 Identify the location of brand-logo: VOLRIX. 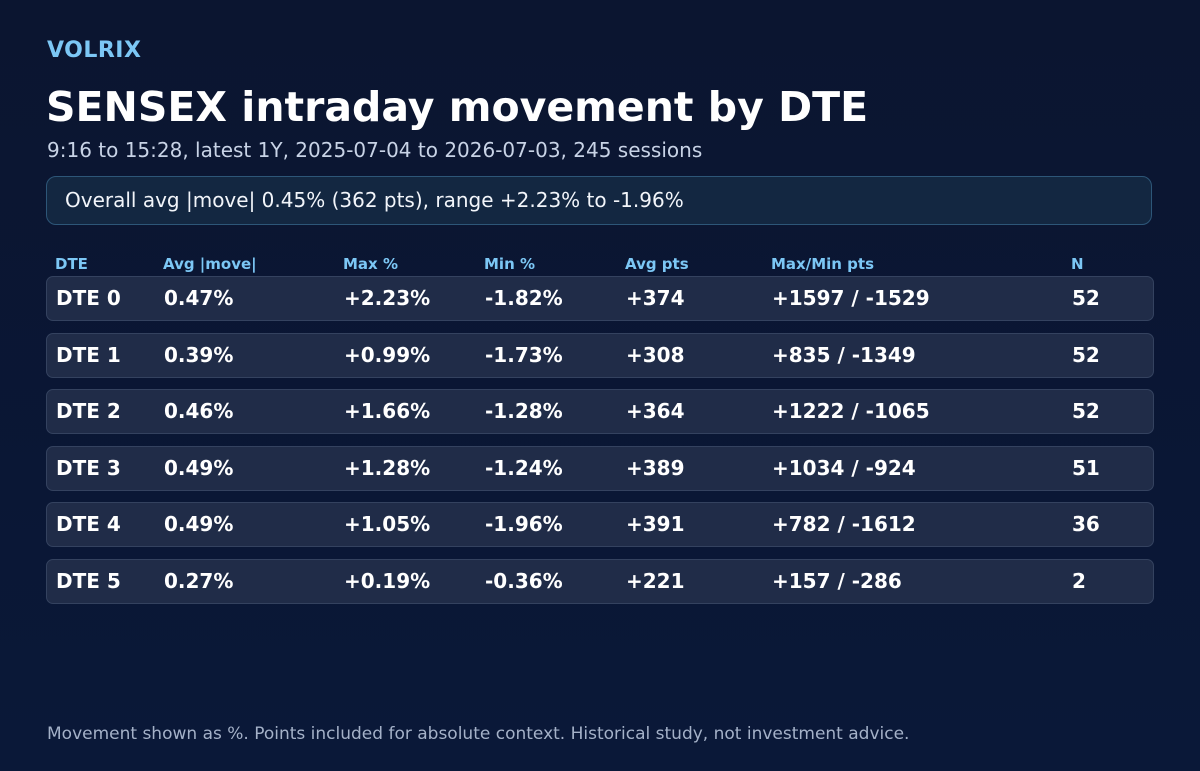
(94, 50).